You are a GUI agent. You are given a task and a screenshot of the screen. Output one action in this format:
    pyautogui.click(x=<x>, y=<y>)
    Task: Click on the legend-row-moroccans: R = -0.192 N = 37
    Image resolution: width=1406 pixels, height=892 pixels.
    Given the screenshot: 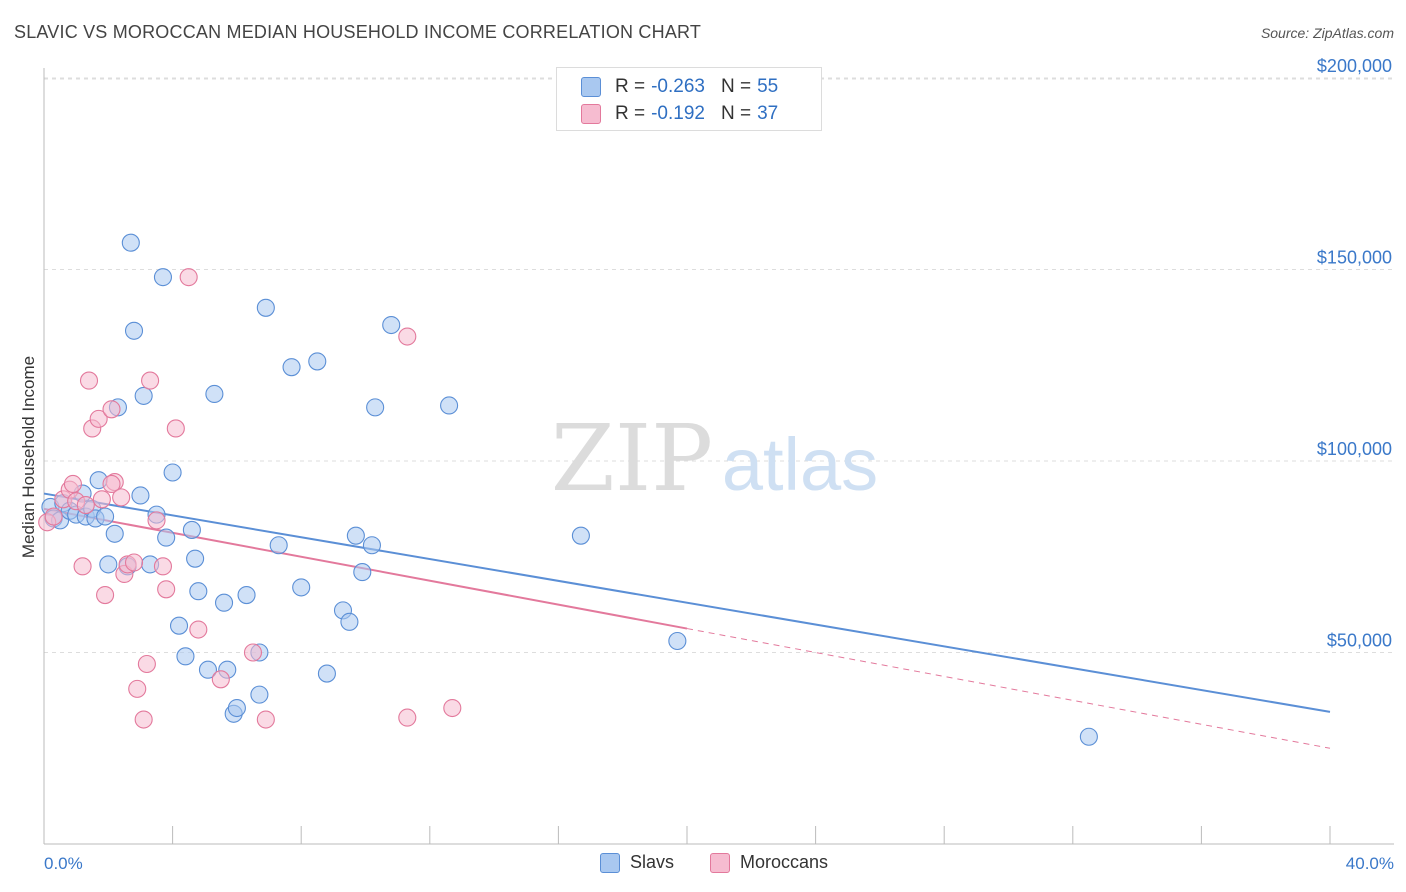 What is the action you would take?
    pyautogui.click(x=679, y=114)
    